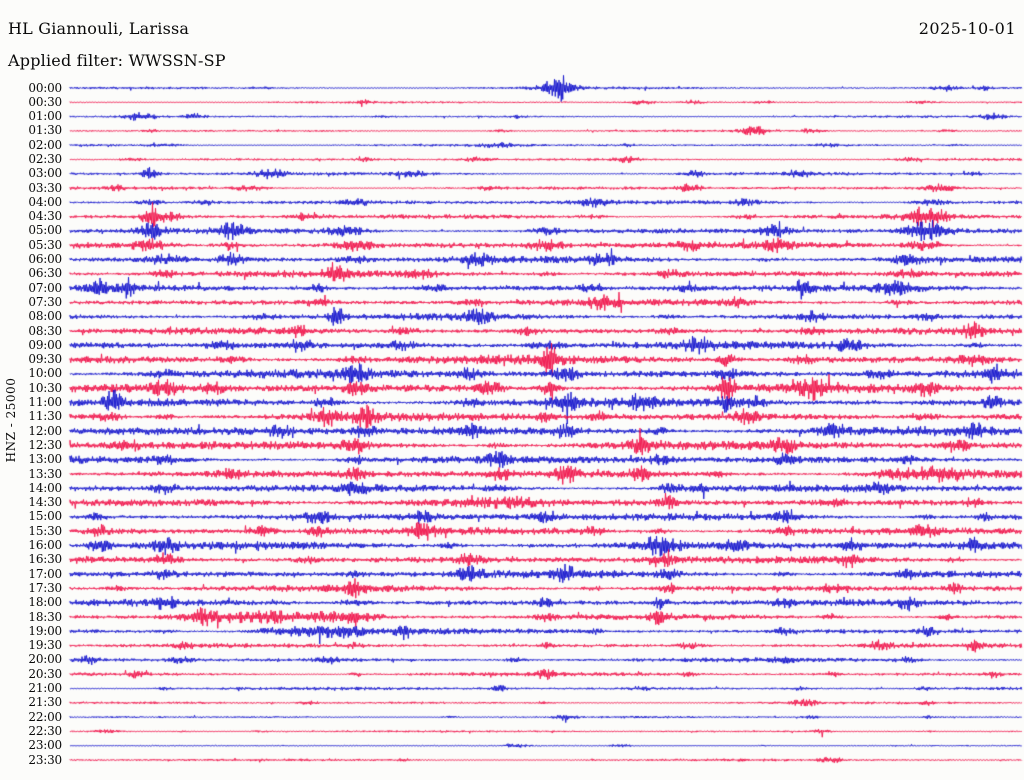  Describe the element at coordinates (45, 187) in the screenshot. I see `row-label: 03:30` at that location.